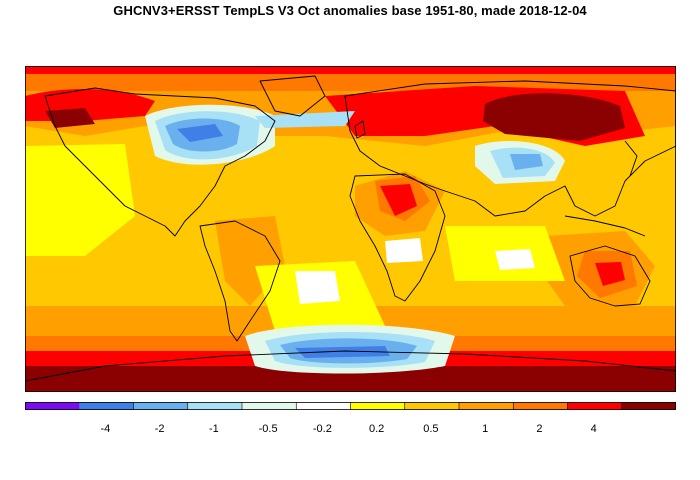 Image resolution: width=700 pixels, height=480 pixels. What do you see at coordinates (160, 429) in the screenshot?
I see `legend-label: -2` at bounding box center [160, 429].